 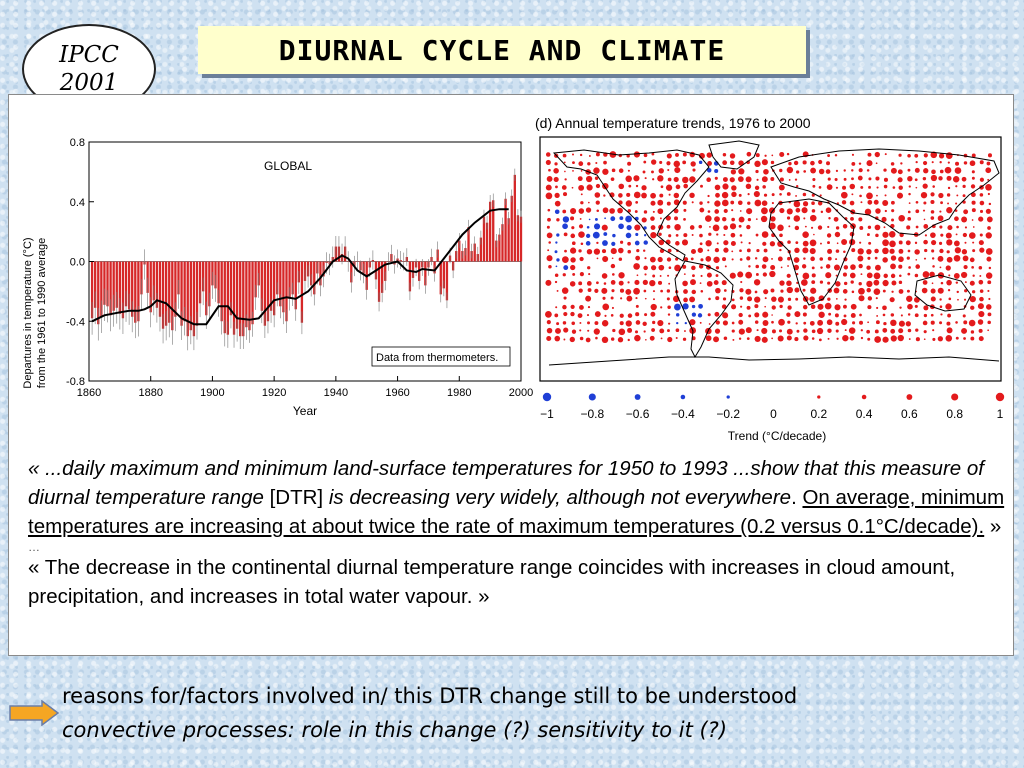 What do you see at coordinates (490, 231) in the screenshot?
I see `bar-1990` at bounding box center [490, 231].